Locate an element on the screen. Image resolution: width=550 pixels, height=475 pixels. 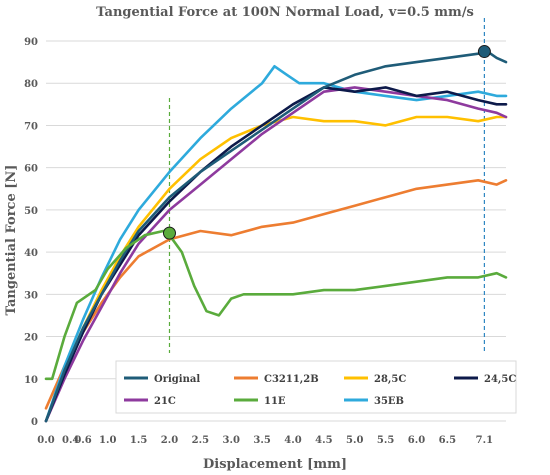
x-tick-label: 4.0 is located at coordinates (292, 440).